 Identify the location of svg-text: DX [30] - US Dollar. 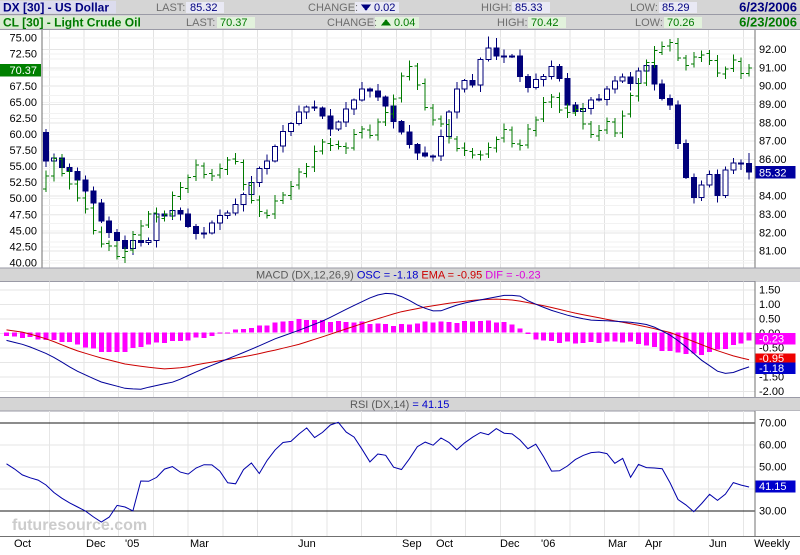
(56, 8).